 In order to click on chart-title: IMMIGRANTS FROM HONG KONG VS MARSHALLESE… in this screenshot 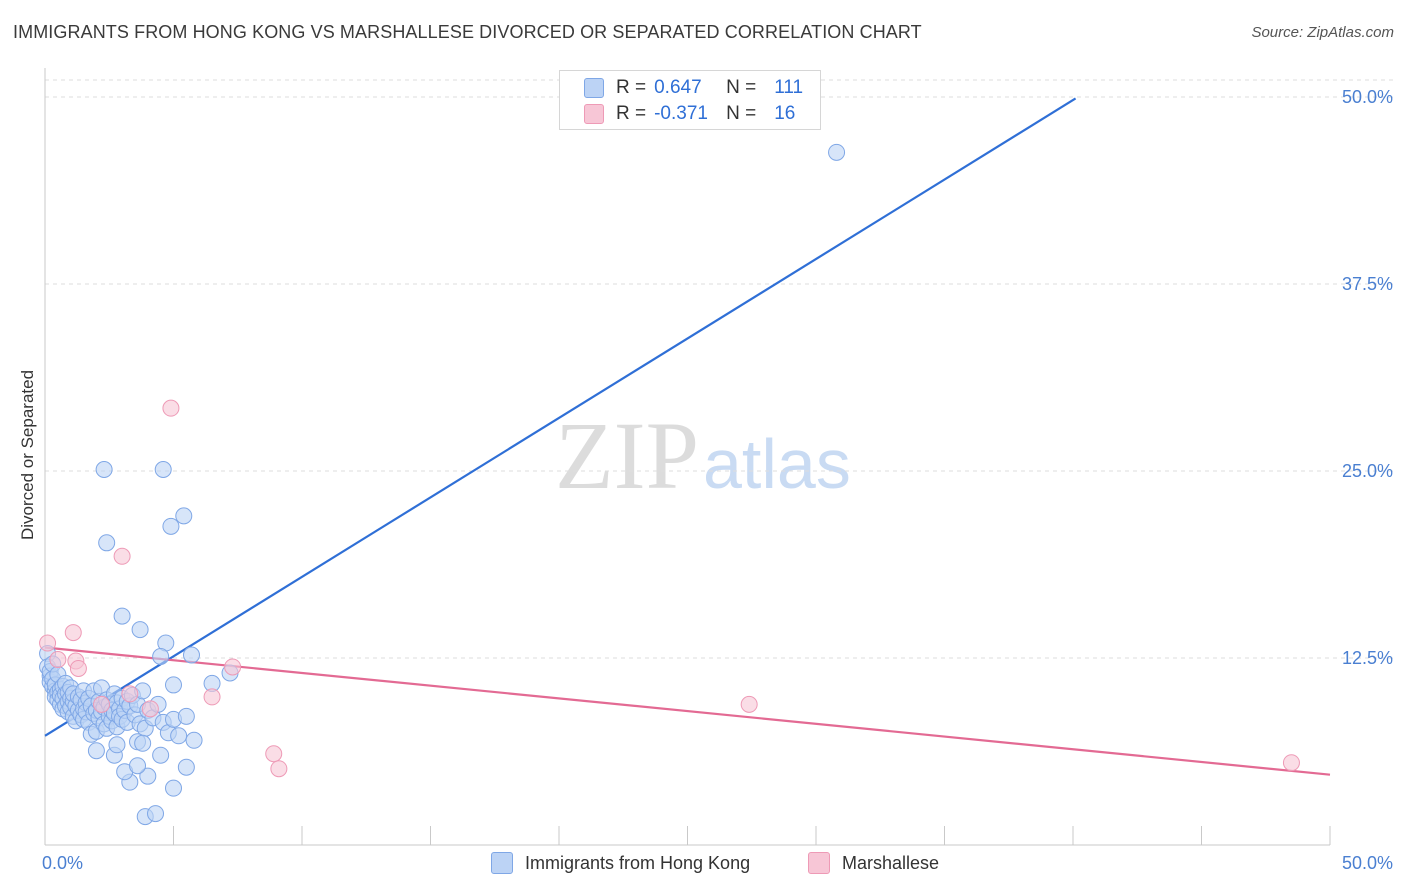, I will do `click(467, 32)`.